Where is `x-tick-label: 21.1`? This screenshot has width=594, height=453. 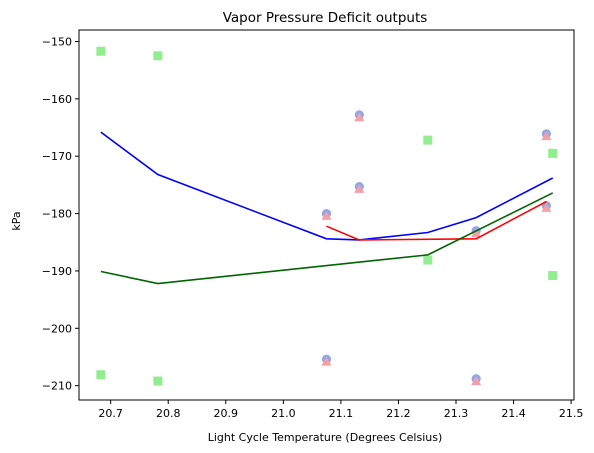 x-tick-label: 21.1 is located at coordinates (341, 413).